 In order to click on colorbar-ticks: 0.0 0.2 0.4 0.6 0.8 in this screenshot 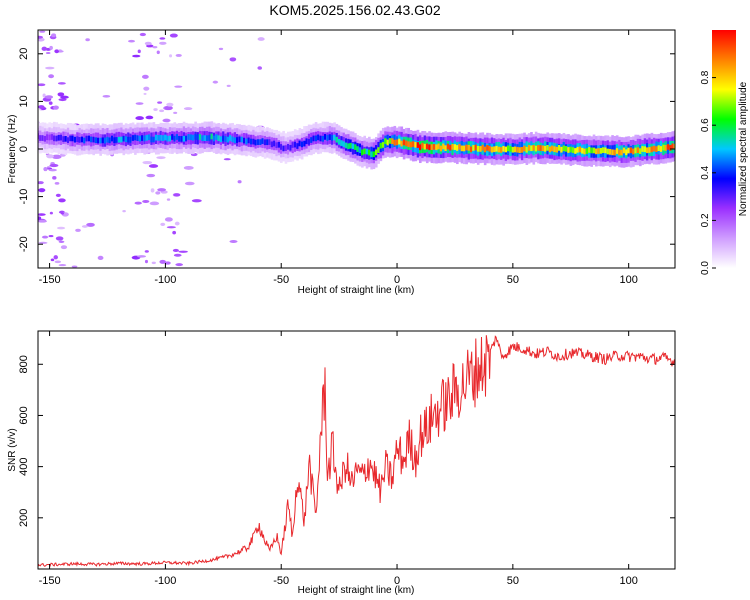, I will do `click(708, 172)`.